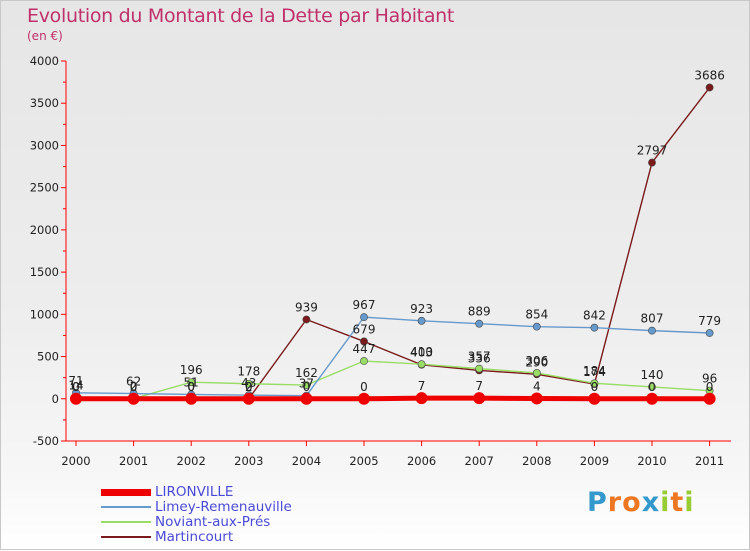 This screenshot has height=551, width=750. What do you see at coordinates (45, 36) in the screenshot?
I see `chart-unit: (en €)` at bounding box center [45, 36].